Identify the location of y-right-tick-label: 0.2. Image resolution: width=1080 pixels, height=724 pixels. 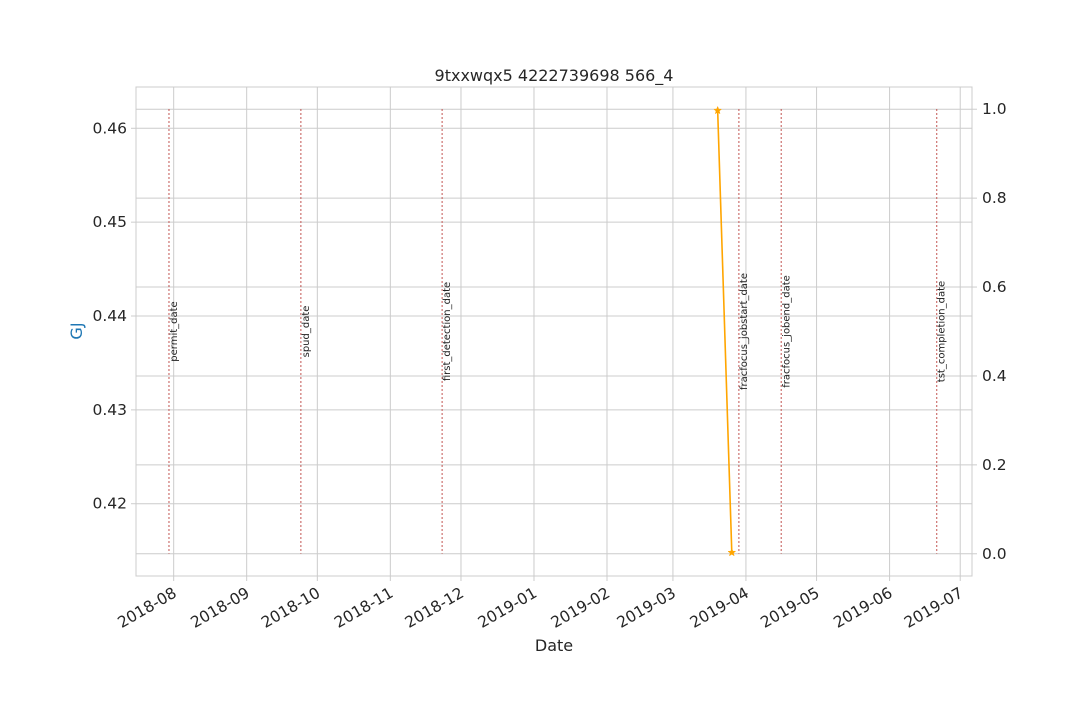
(994, 465).